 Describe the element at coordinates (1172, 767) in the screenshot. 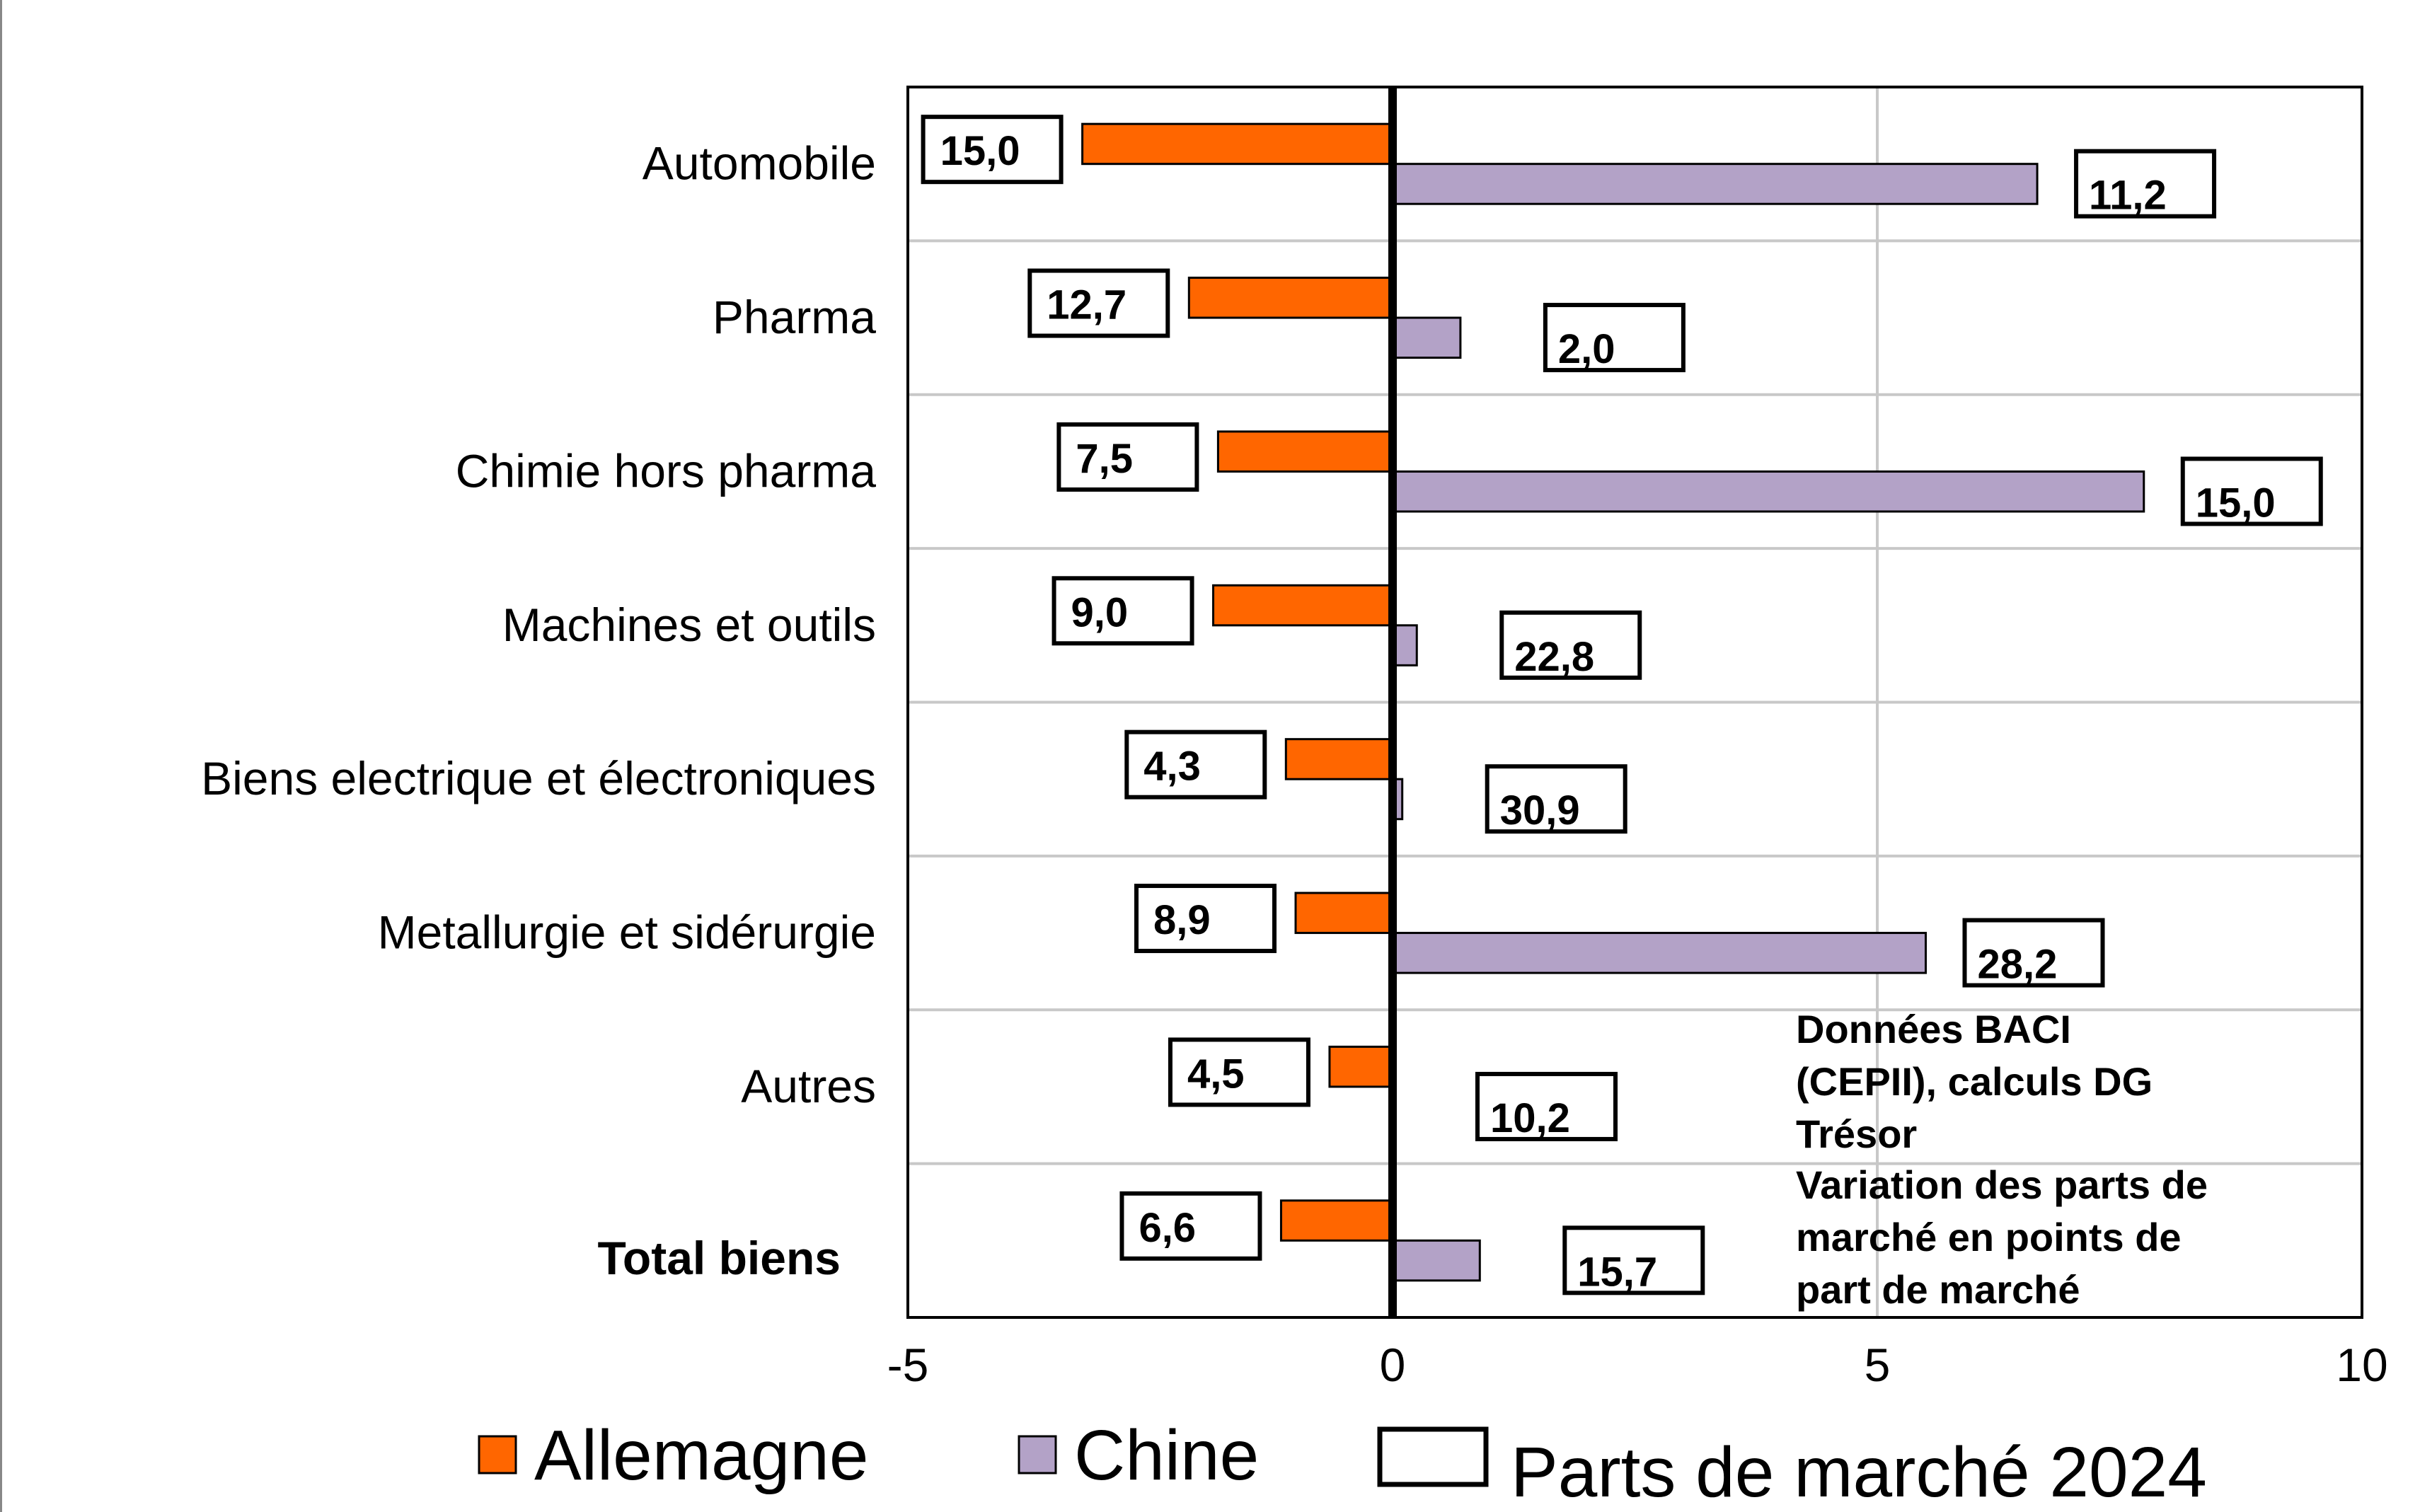

I see `share-label-allemagne: 4,3` at that location.